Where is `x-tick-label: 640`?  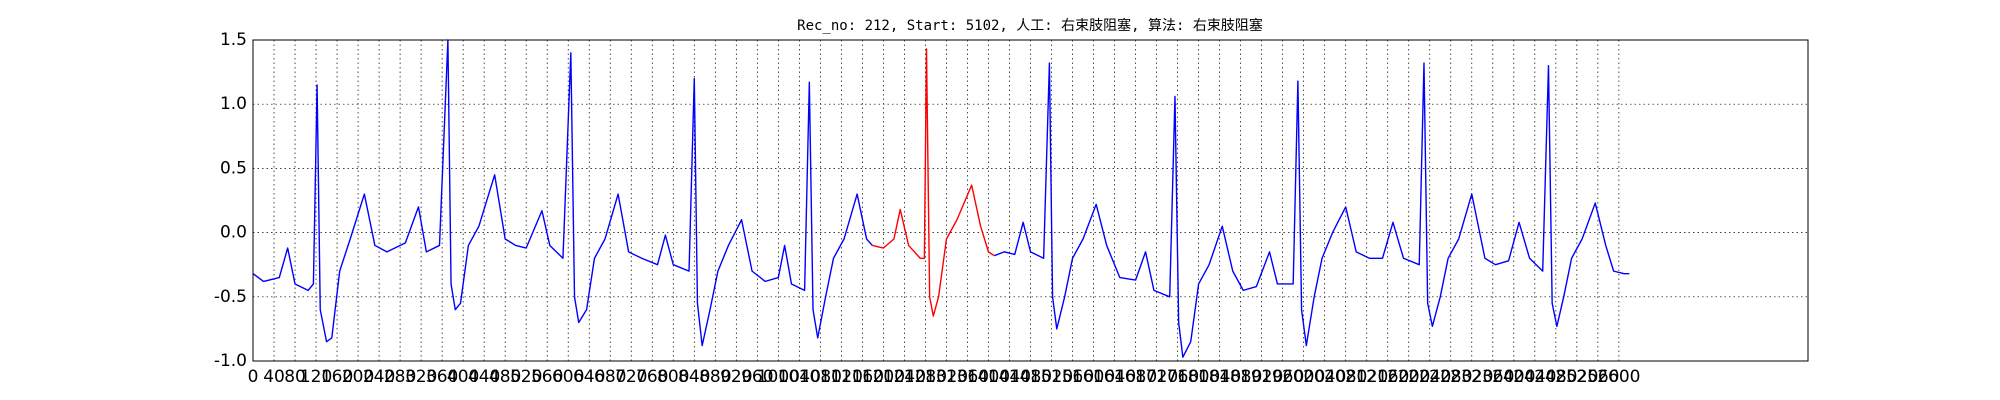 x-tick-label: 640 is located at coordinates (589, 377).